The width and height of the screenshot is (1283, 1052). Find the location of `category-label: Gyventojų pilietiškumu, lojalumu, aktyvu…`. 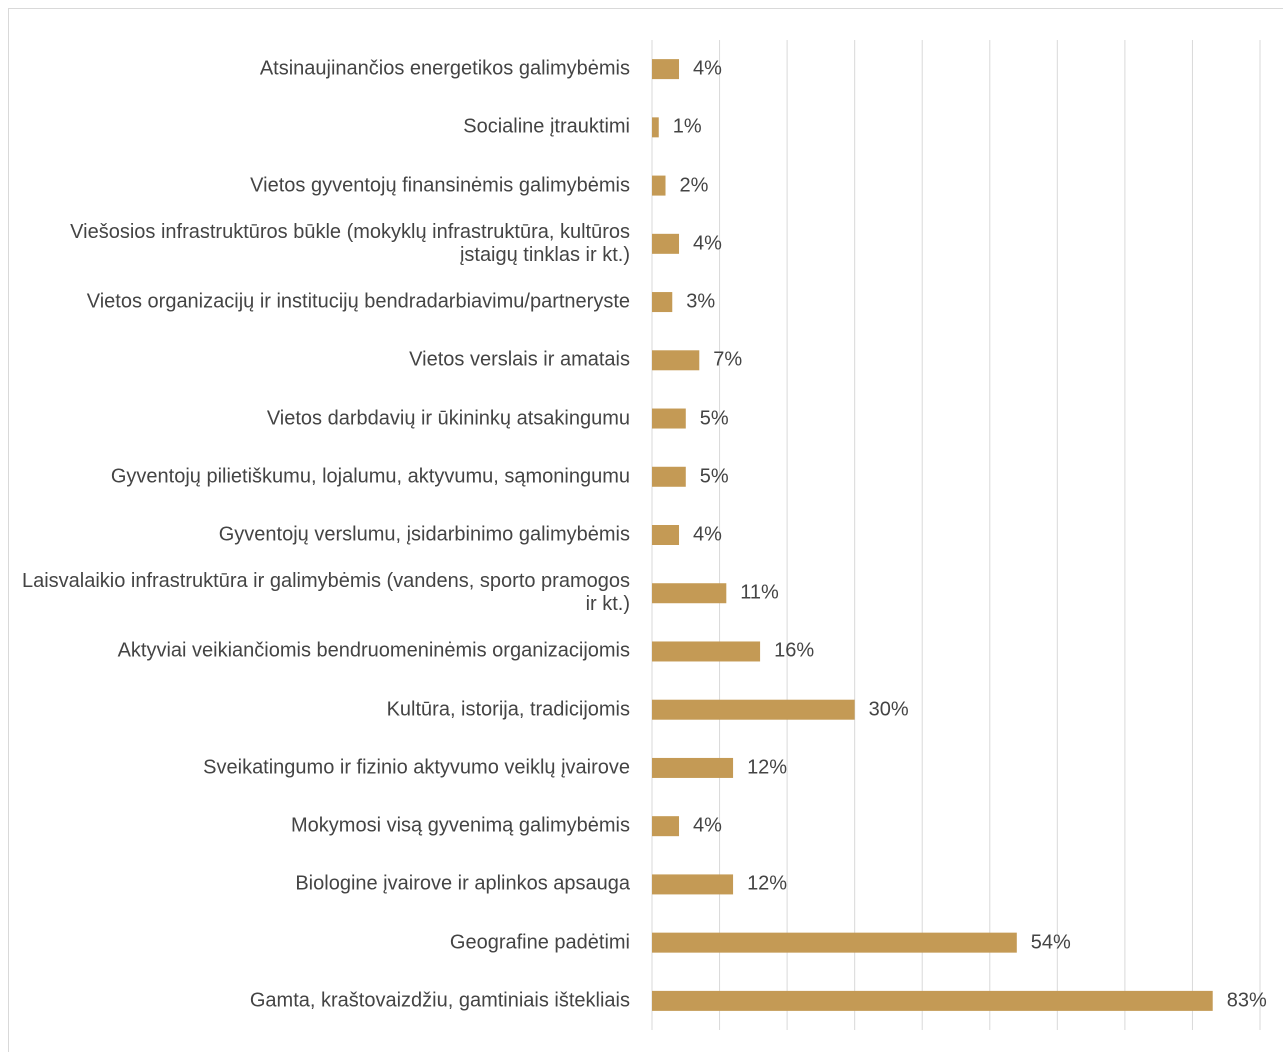

category-label: Gyventojų pilietiškumu, lojalumu, aktyvu… is located at coordinates (370, 476).